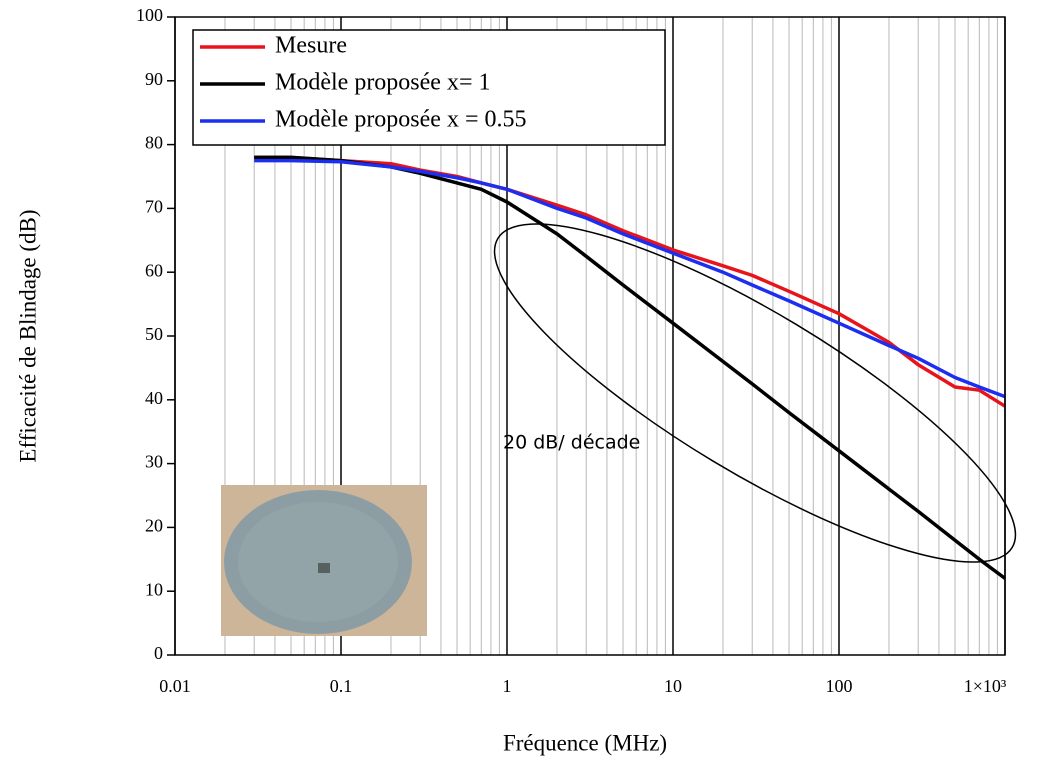  I want to click on x-tick-label: 1, so click(507, 686).